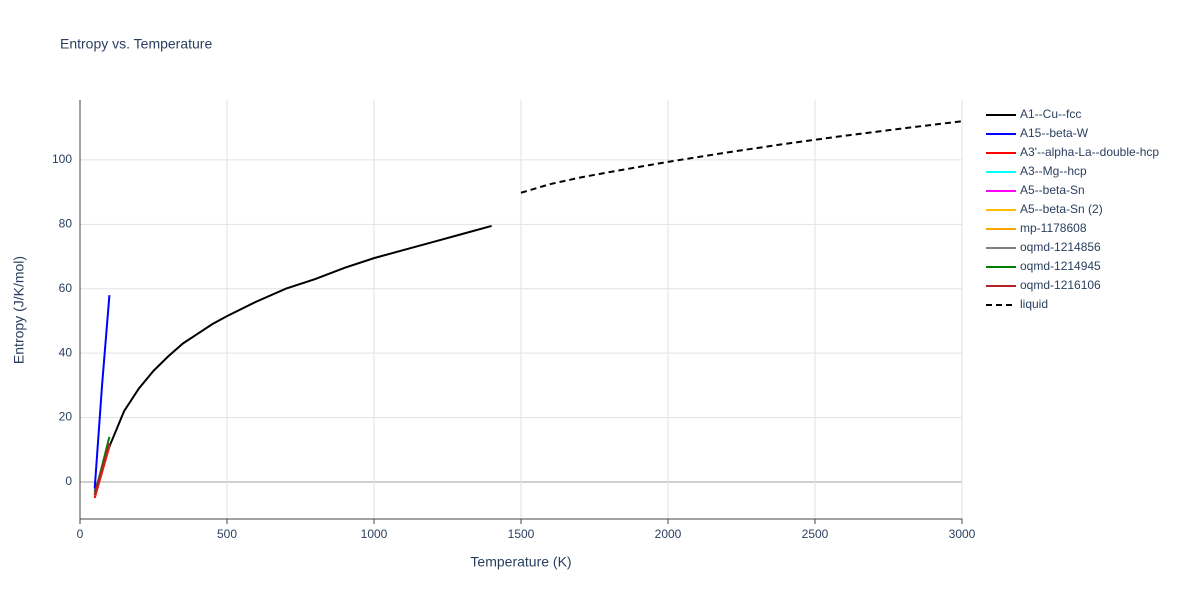 The width and height of the screenshot is (1200, 600). I want to click on legend-label: mp-1178608, so click(1053, 228).